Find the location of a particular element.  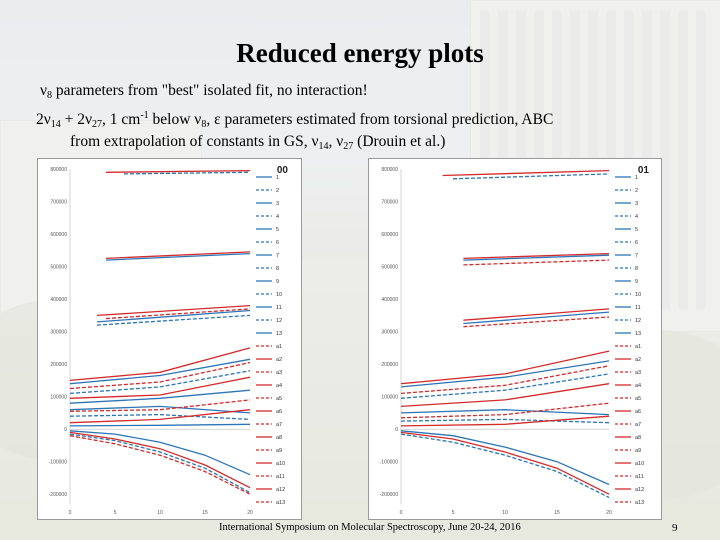

y-tick-label: 600000 is located at coordinates (58, 235).